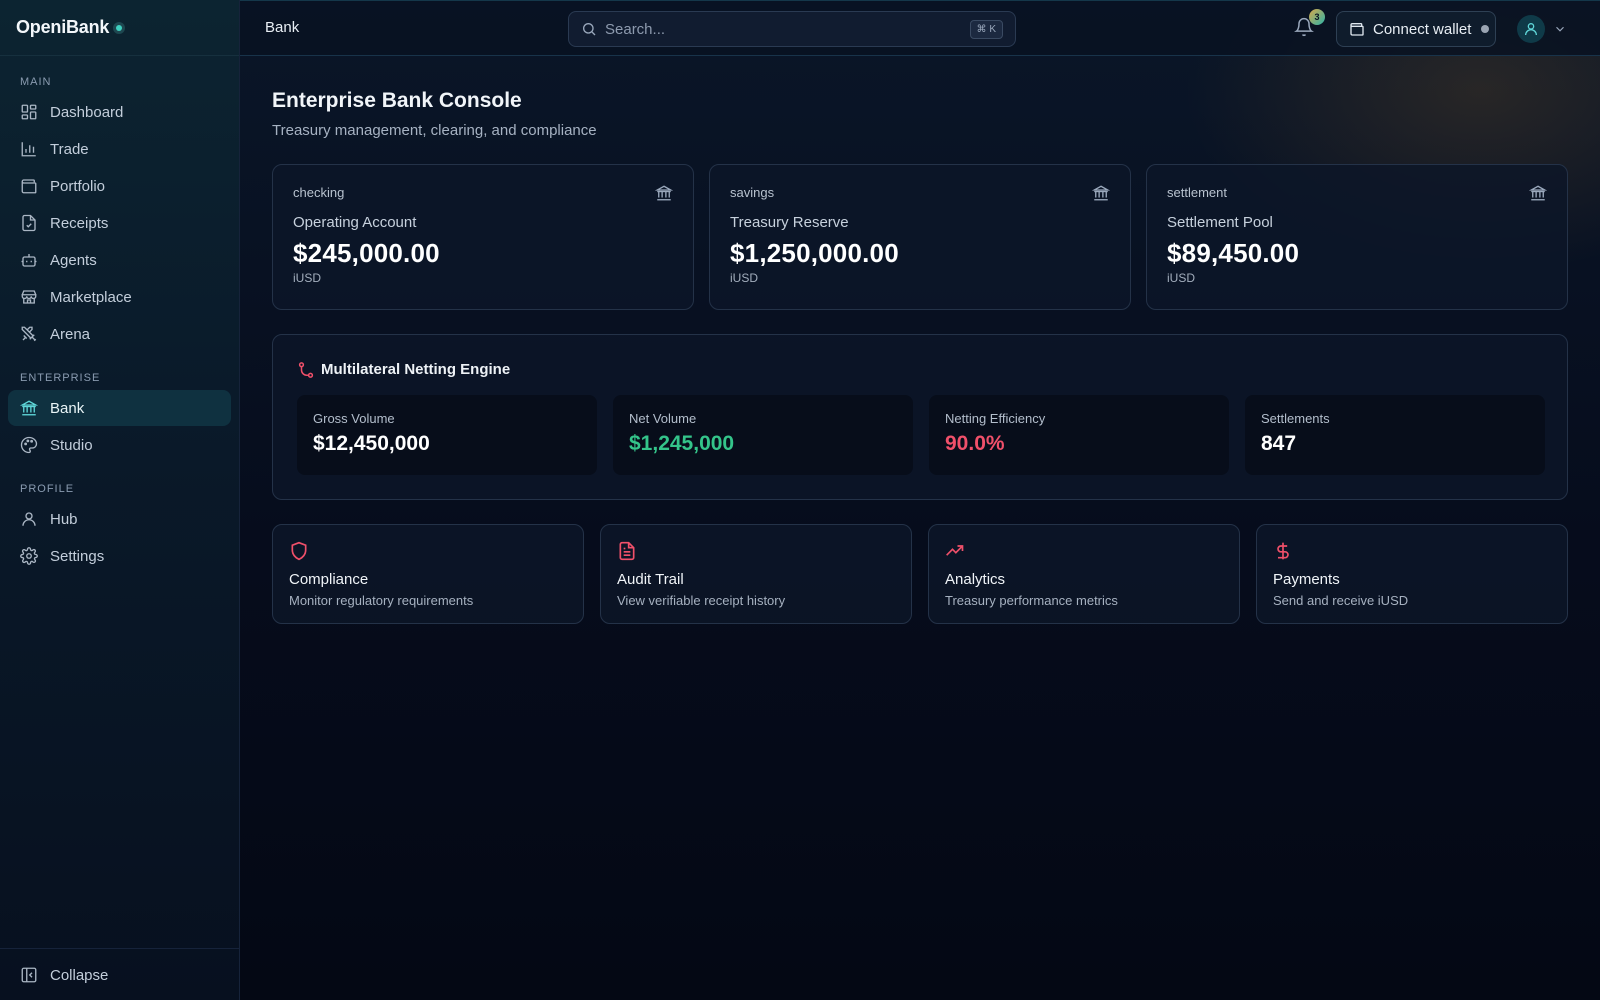 Image resolution: width=1600 pixels, height=1000 pixels. I want to click on search-icon, so click(589, 29).